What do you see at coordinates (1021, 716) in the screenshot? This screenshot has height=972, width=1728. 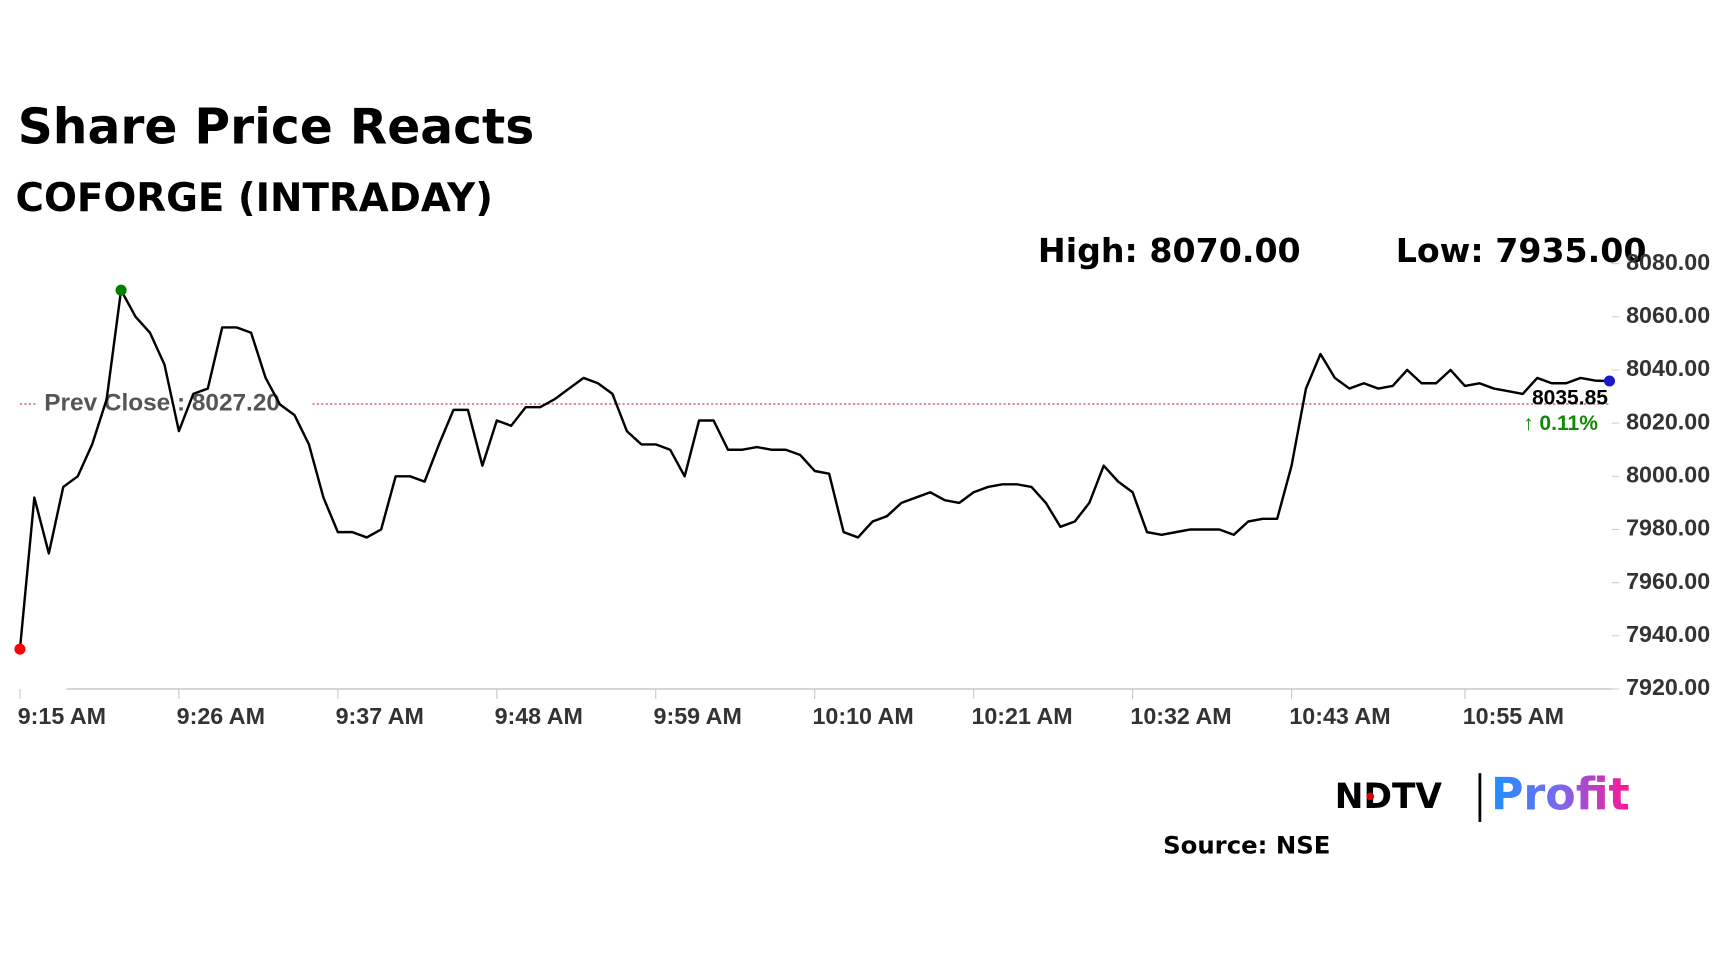 I see `x-tick-label: 10:21 AM` at bounding box center [1021, 716].